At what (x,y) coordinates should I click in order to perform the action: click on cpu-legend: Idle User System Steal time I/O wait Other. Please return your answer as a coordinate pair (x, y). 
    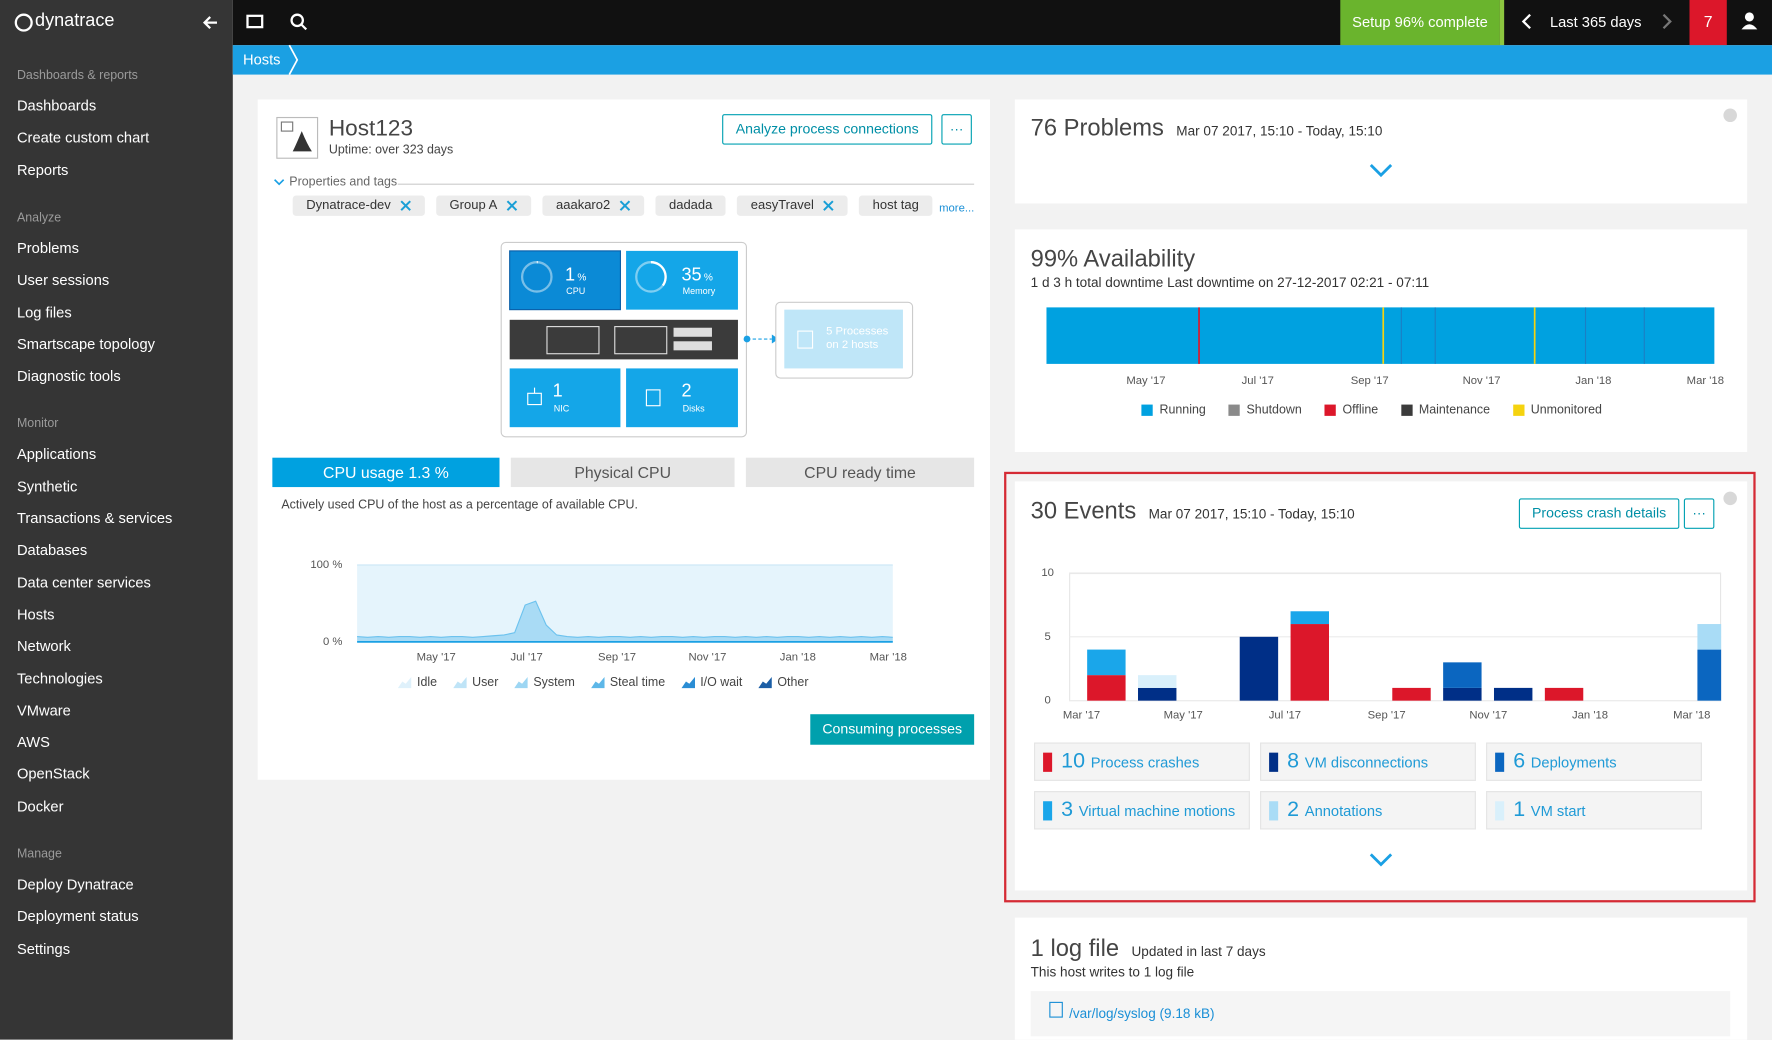
    Looking at the image, I should click on (602, 682).